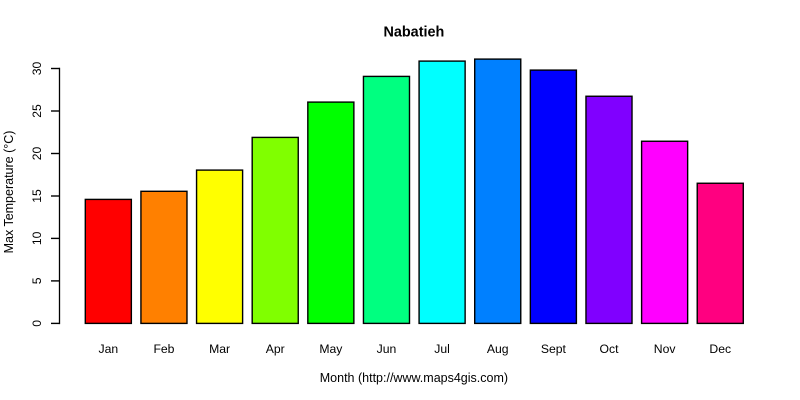 The image size is (800, 400). What do you see at coordinates (498, 349) in the screenshot?
I see `svg-text: Aug` at bounding box center [498, 349].